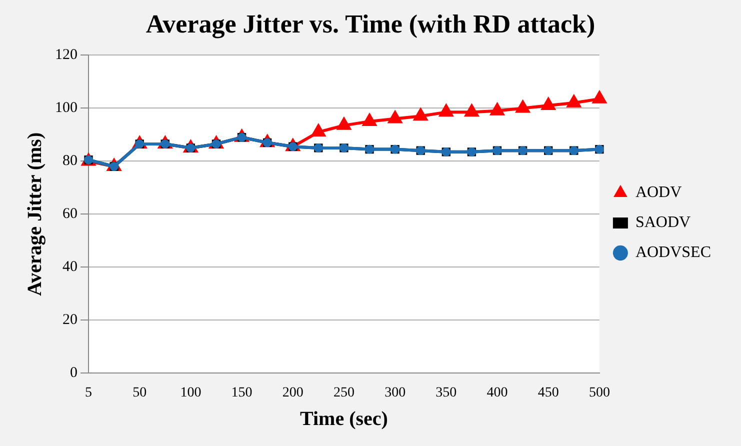 This screenshot has height=446, width=741. What do you see at coordinates (658, 193) in the screenshot?
I see `legend-label: AODV` at bounding box center [658, 193].